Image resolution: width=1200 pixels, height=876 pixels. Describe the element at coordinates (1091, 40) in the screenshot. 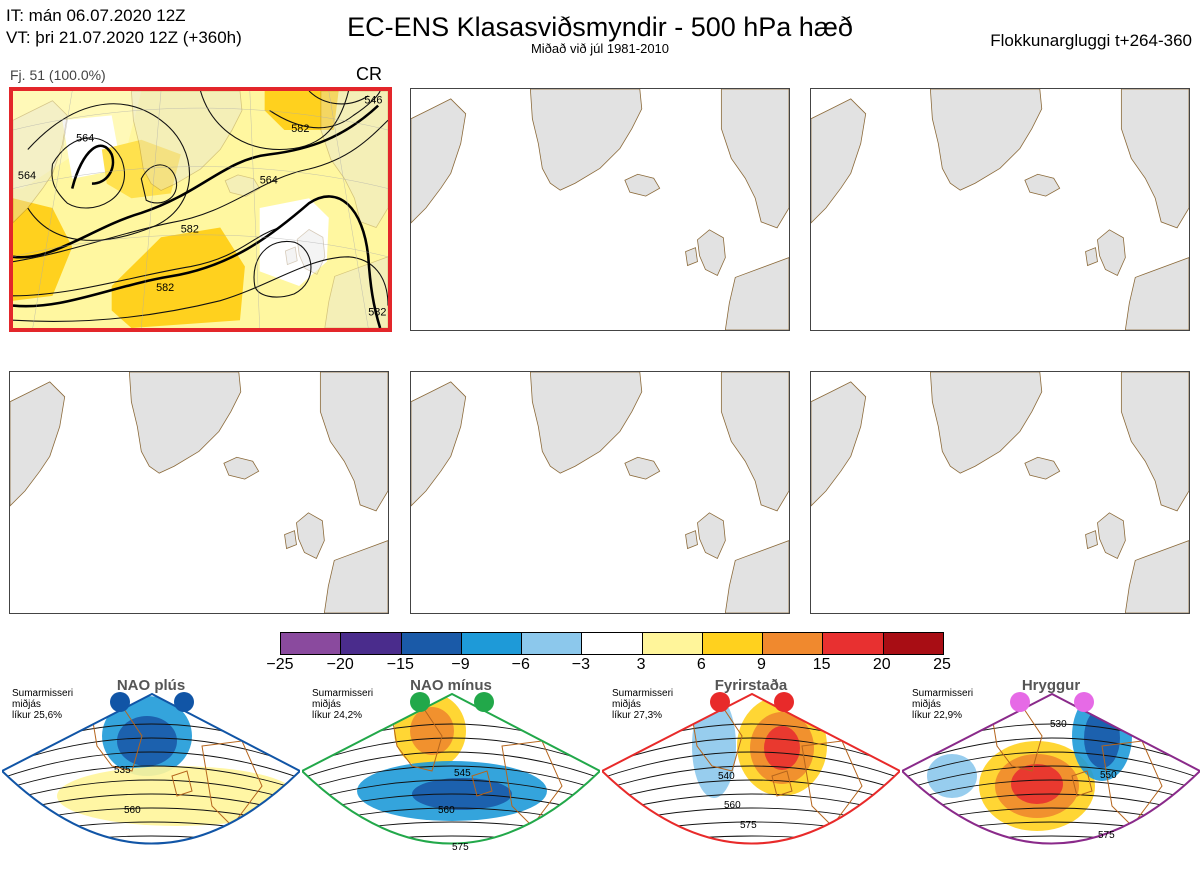

I see `cluster-window: Flokkunargluggi t+264-360` at that location.